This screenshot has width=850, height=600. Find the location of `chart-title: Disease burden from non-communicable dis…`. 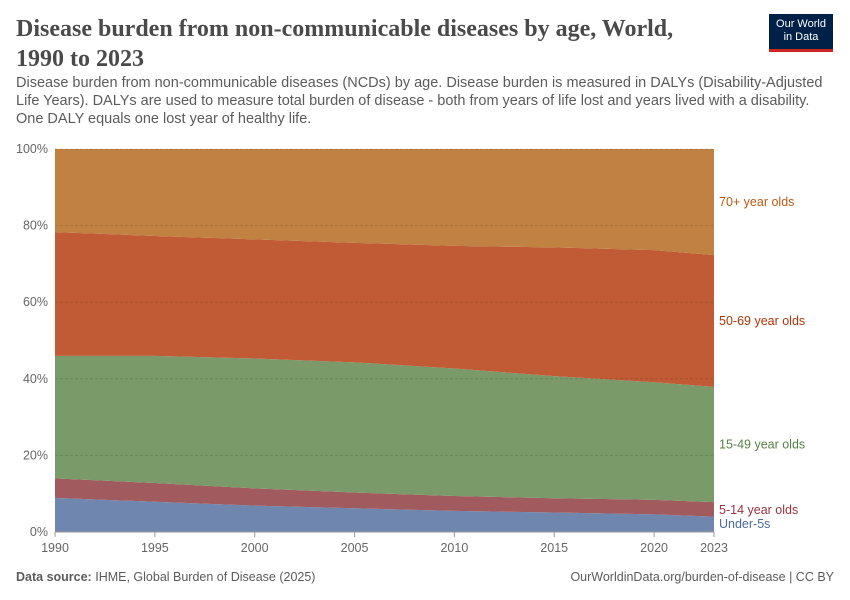

chart-title: Disease burden from non-communicable dis… is located at coordinates (345, 44).